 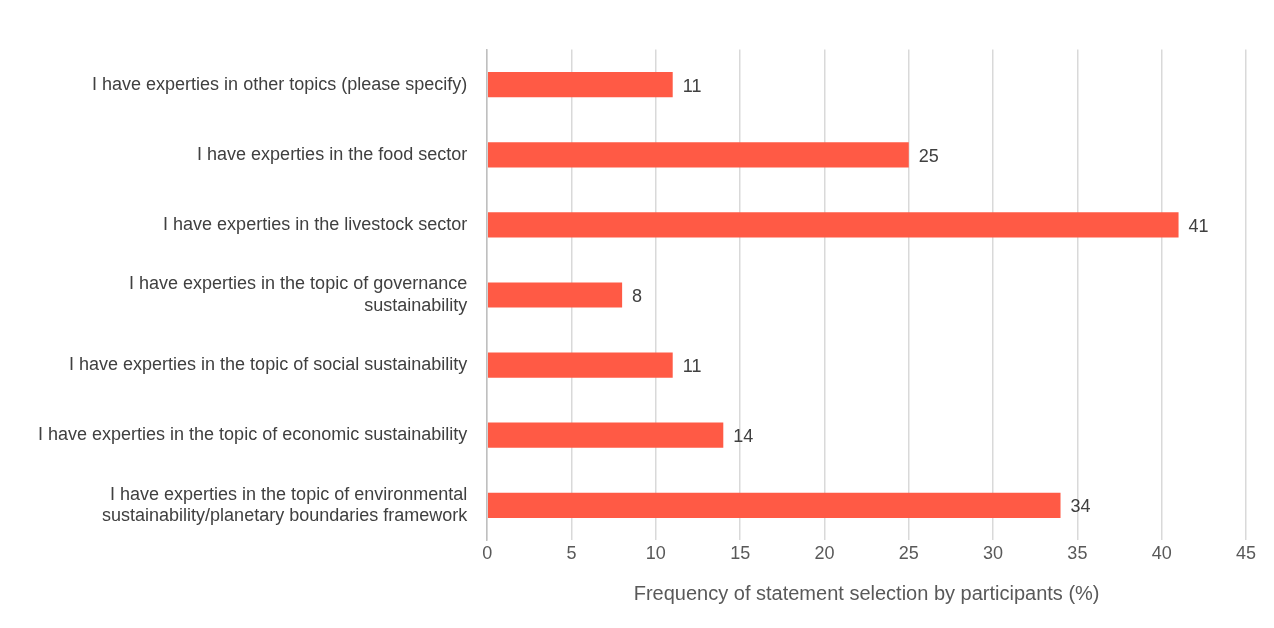 I want to click on x-tick-label: 45, so click(x=1246, y=553).